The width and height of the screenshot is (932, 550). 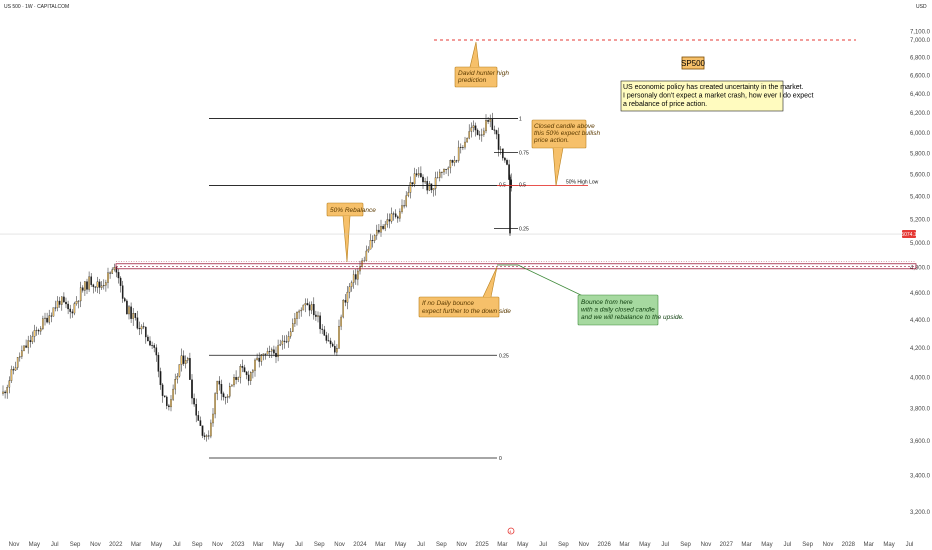 What do you see at coordinates (36, 7) in the screenshot?
I see `symbol-title: US 500 · 1W · CAPITALCOM` at bounding box center [36, 7].